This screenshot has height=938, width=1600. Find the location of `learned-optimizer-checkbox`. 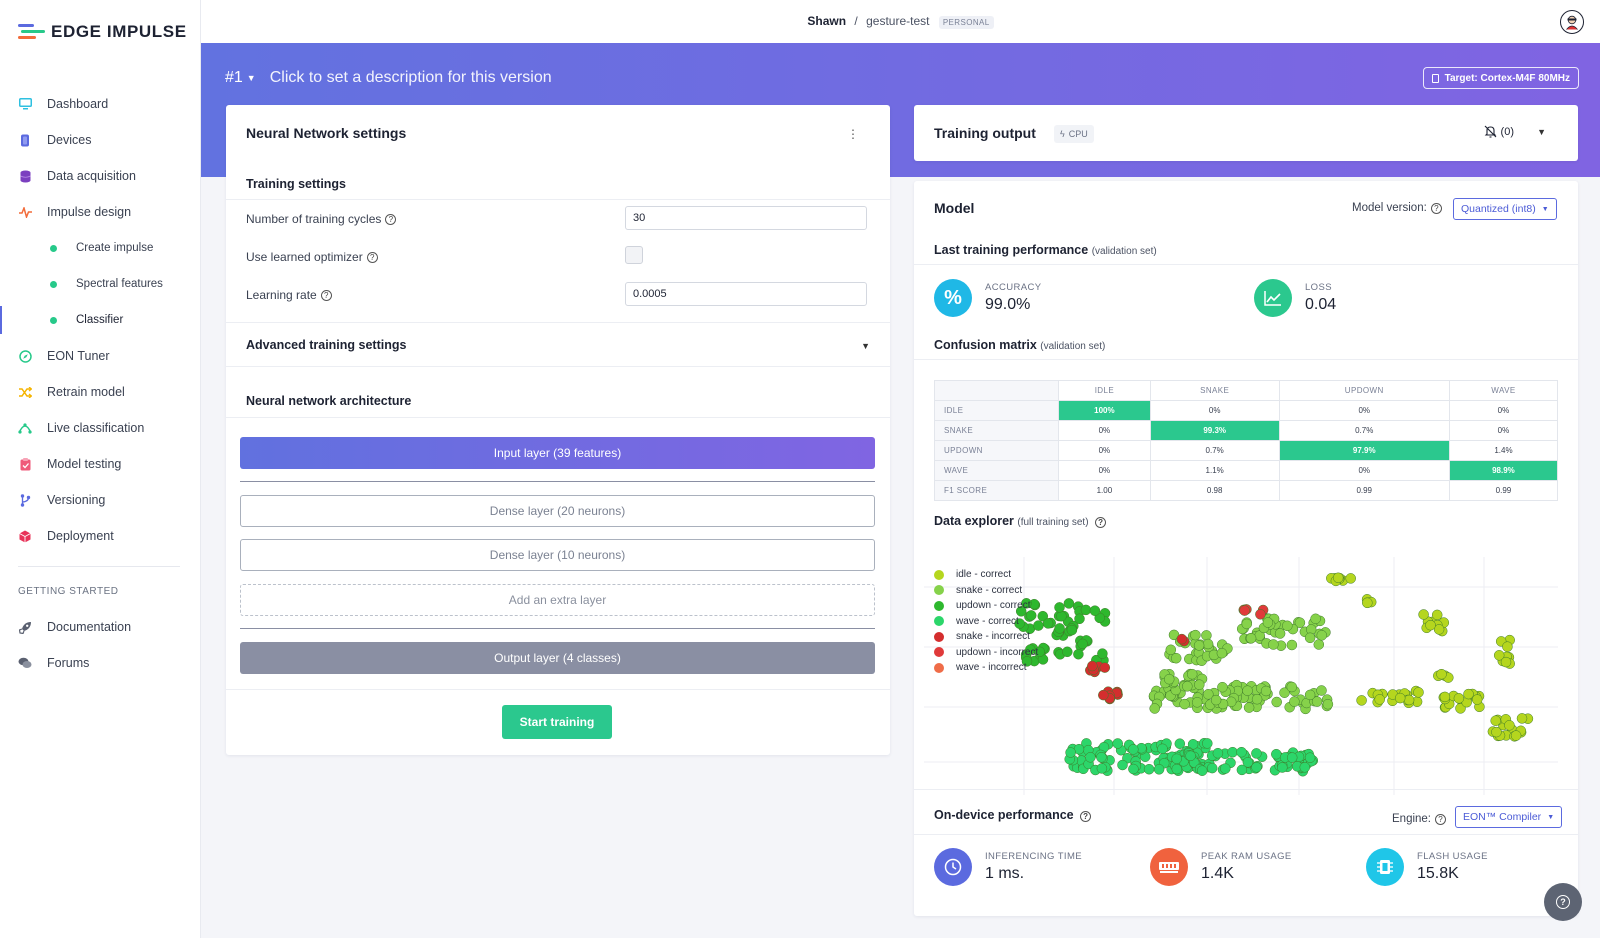

learned-optimizer-checkbox is located at coordinates (634, 255).